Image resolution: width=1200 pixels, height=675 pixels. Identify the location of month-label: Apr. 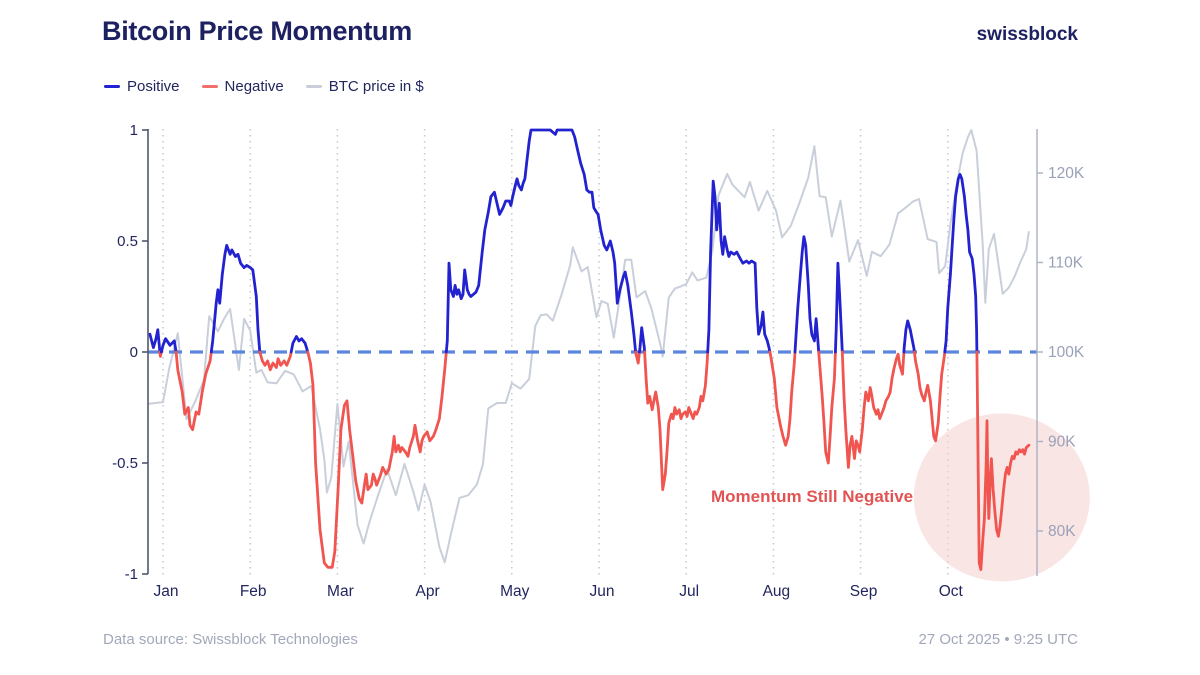
(428, 591).